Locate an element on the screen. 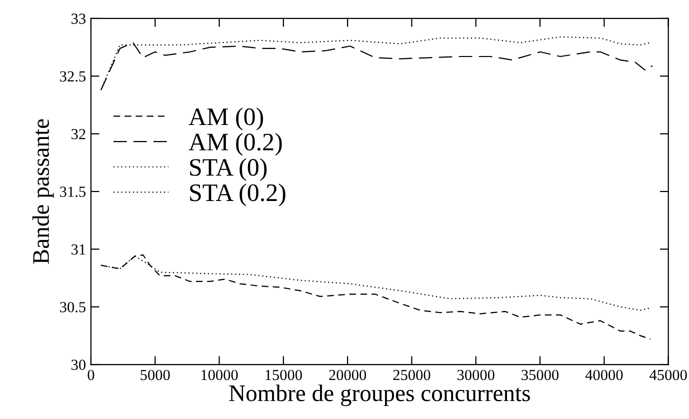  y-tick-label: 30.5 is located at coordinates (73, 307).